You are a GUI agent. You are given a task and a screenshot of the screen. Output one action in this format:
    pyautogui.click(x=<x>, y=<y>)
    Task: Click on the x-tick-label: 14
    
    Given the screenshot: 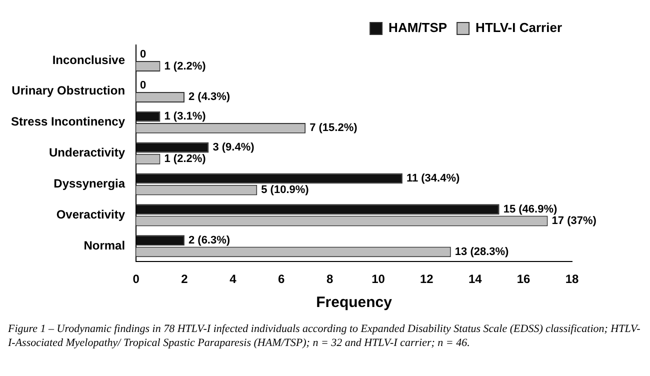 What is the action you would take?
    pyautogui.click(x=475, y=279)
    